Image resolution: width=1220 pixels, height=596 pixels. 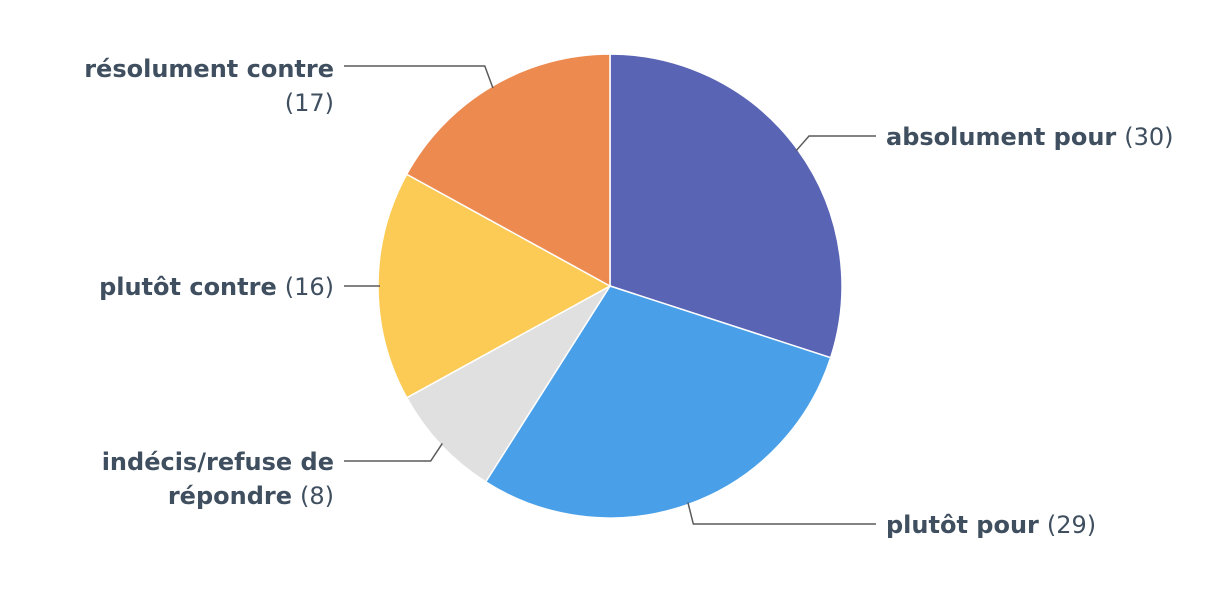 I want to click on slice-label-plutot-pour: plutôt pour (29), so click(x=991, y=525).